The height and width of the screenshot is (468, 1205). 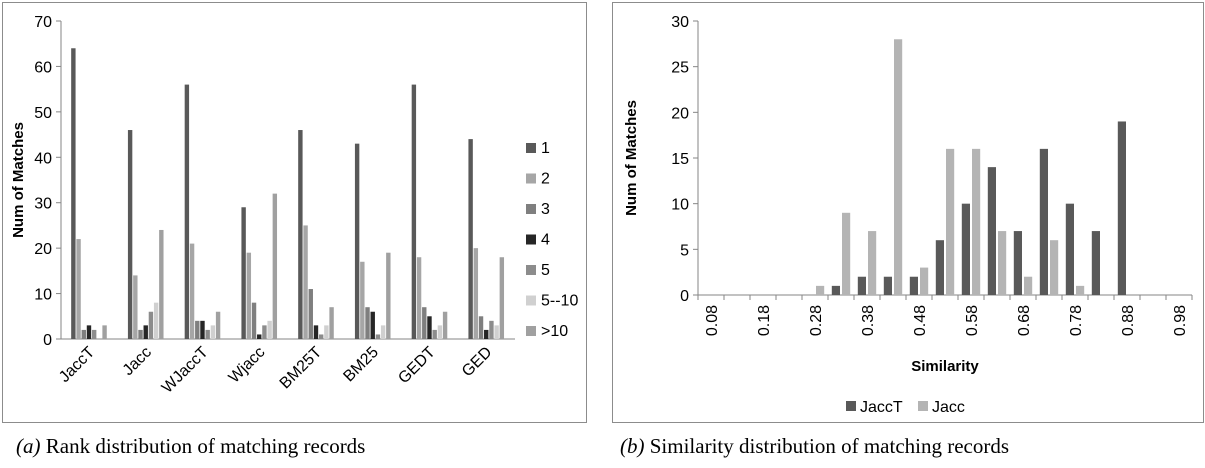 I want to click on bar-0.63-Jacc, so click(x=1002, y=263).